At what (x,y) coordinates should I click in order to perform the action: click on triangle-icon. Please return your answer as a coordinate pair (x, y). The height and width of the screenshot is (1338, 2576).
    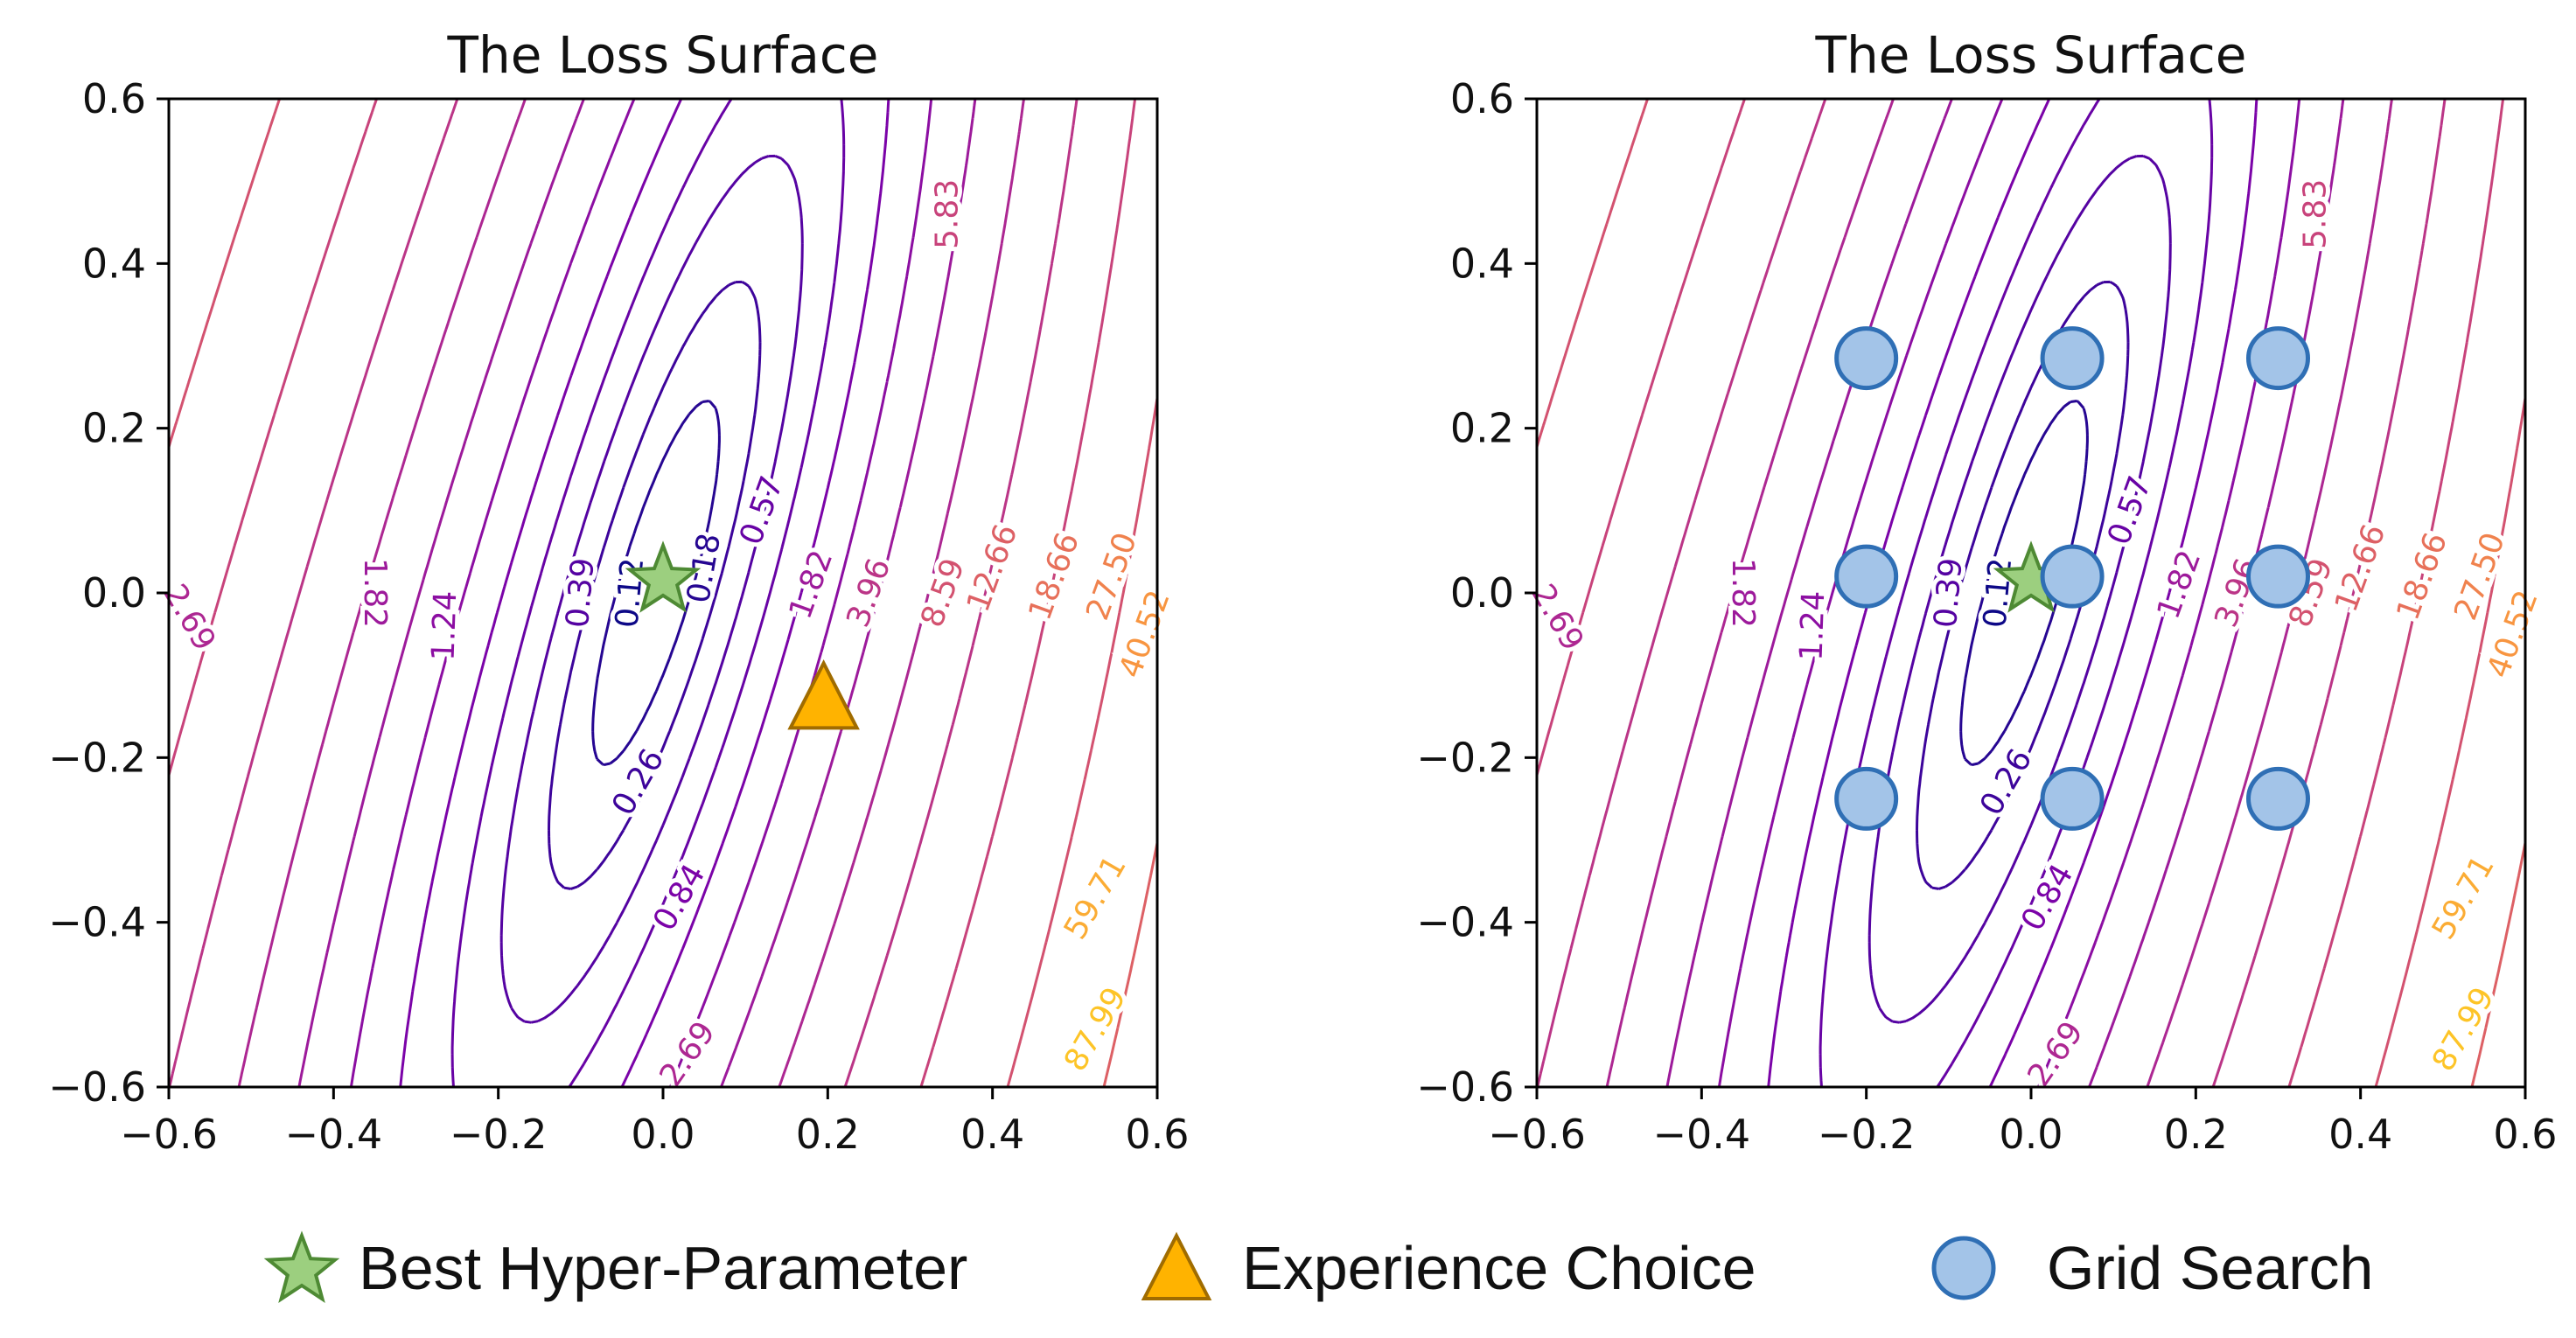
    Looking at the image, I should click on (1176, 1265).